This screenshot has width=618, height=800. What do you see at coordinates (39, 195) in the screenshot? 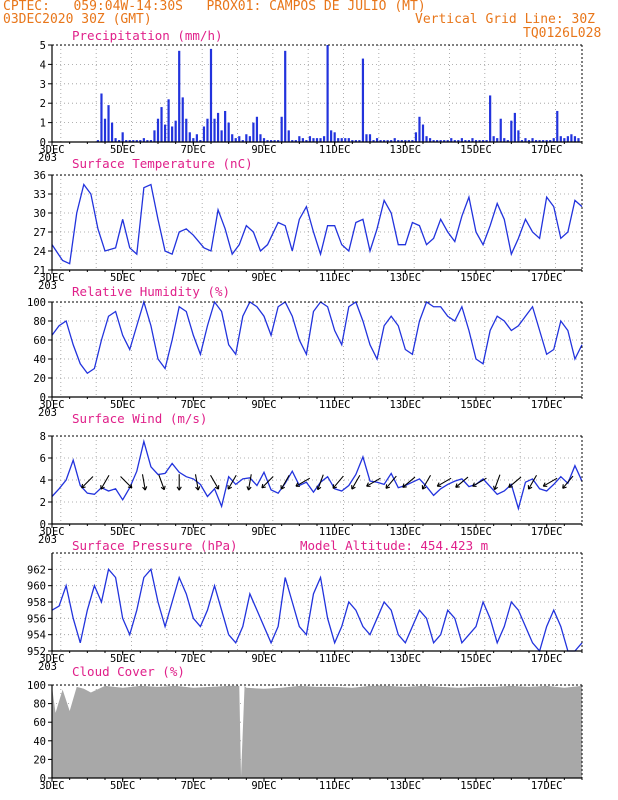
I see `y-tick-label: 33` at bounding box center [39, 195].